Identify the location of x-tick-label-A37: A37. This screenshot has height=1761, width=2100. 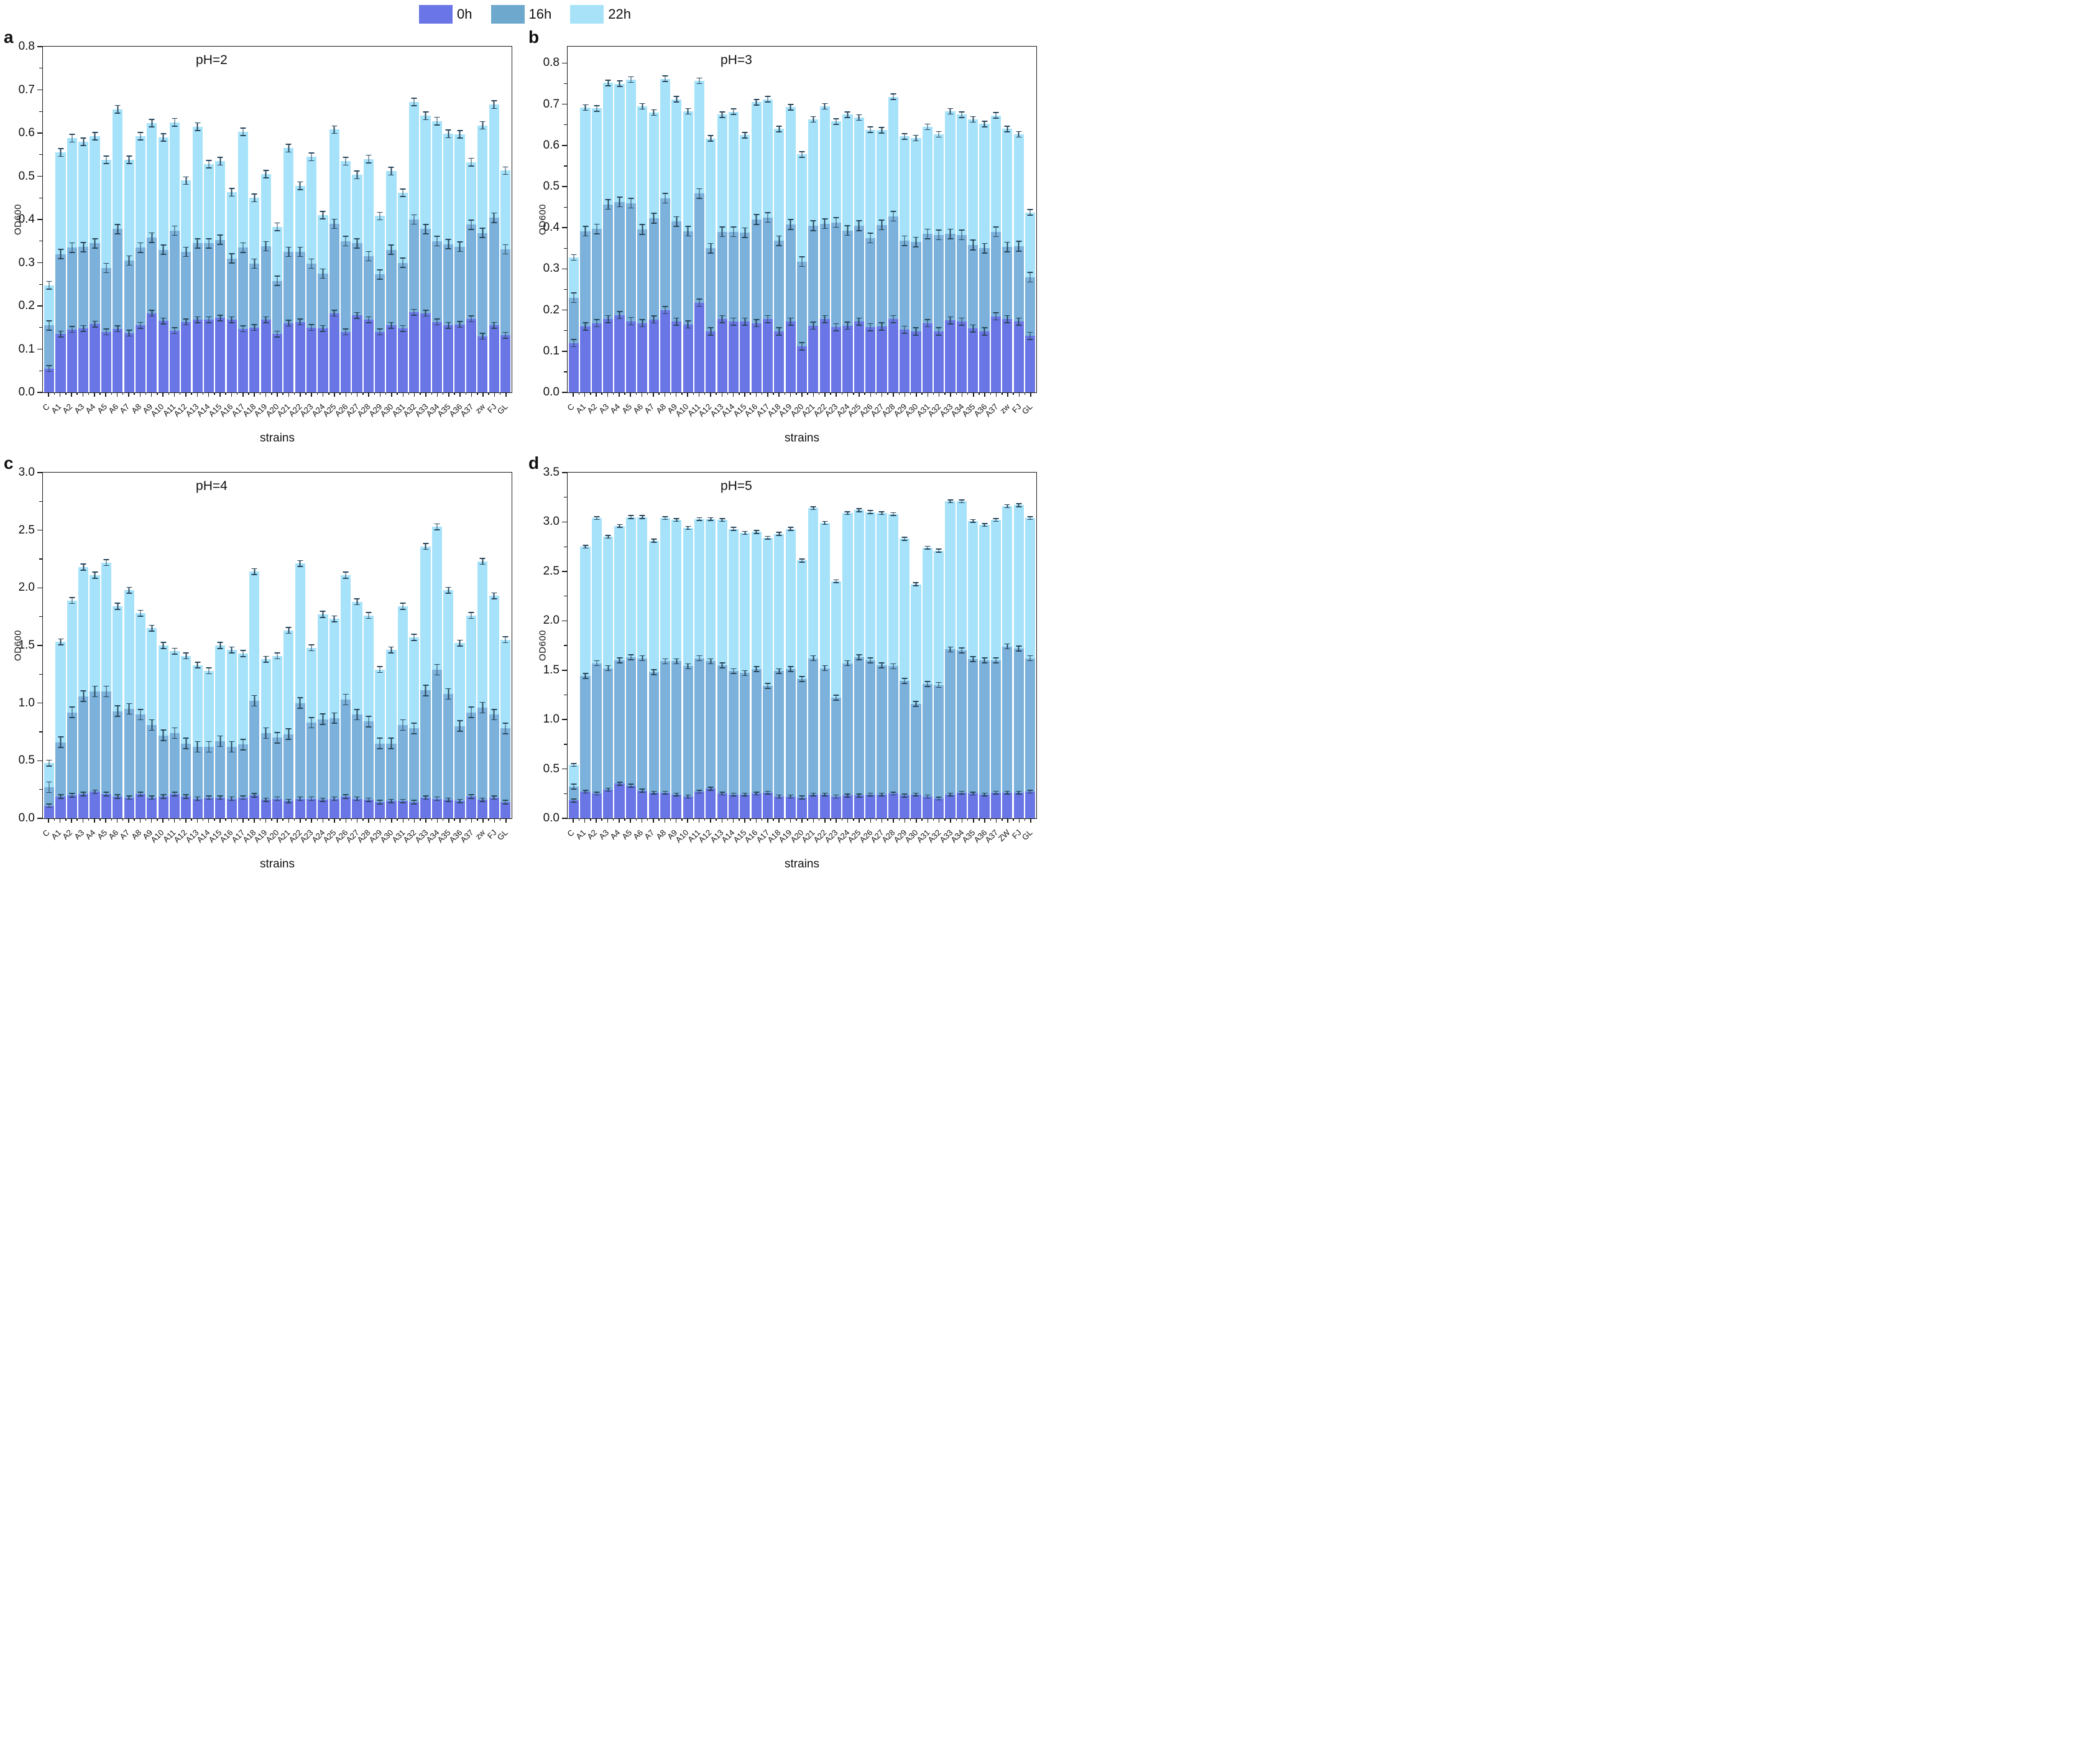
(467, 410).